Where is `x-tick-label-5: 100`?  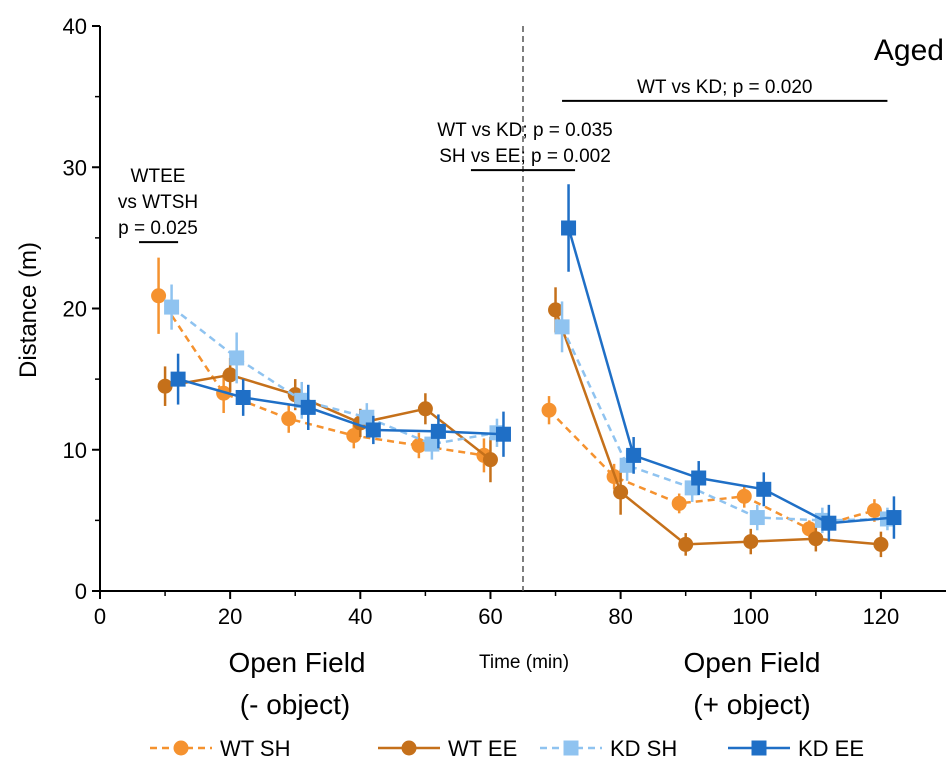 x-tick-label-5: 100 is located at coordinates (750, 616).